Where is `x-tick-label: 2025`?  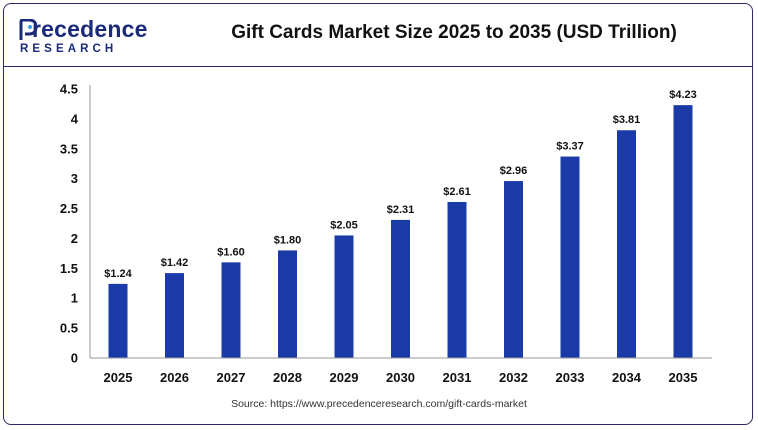
x-tick-label: 2025 is located at coordinates (118, 377).